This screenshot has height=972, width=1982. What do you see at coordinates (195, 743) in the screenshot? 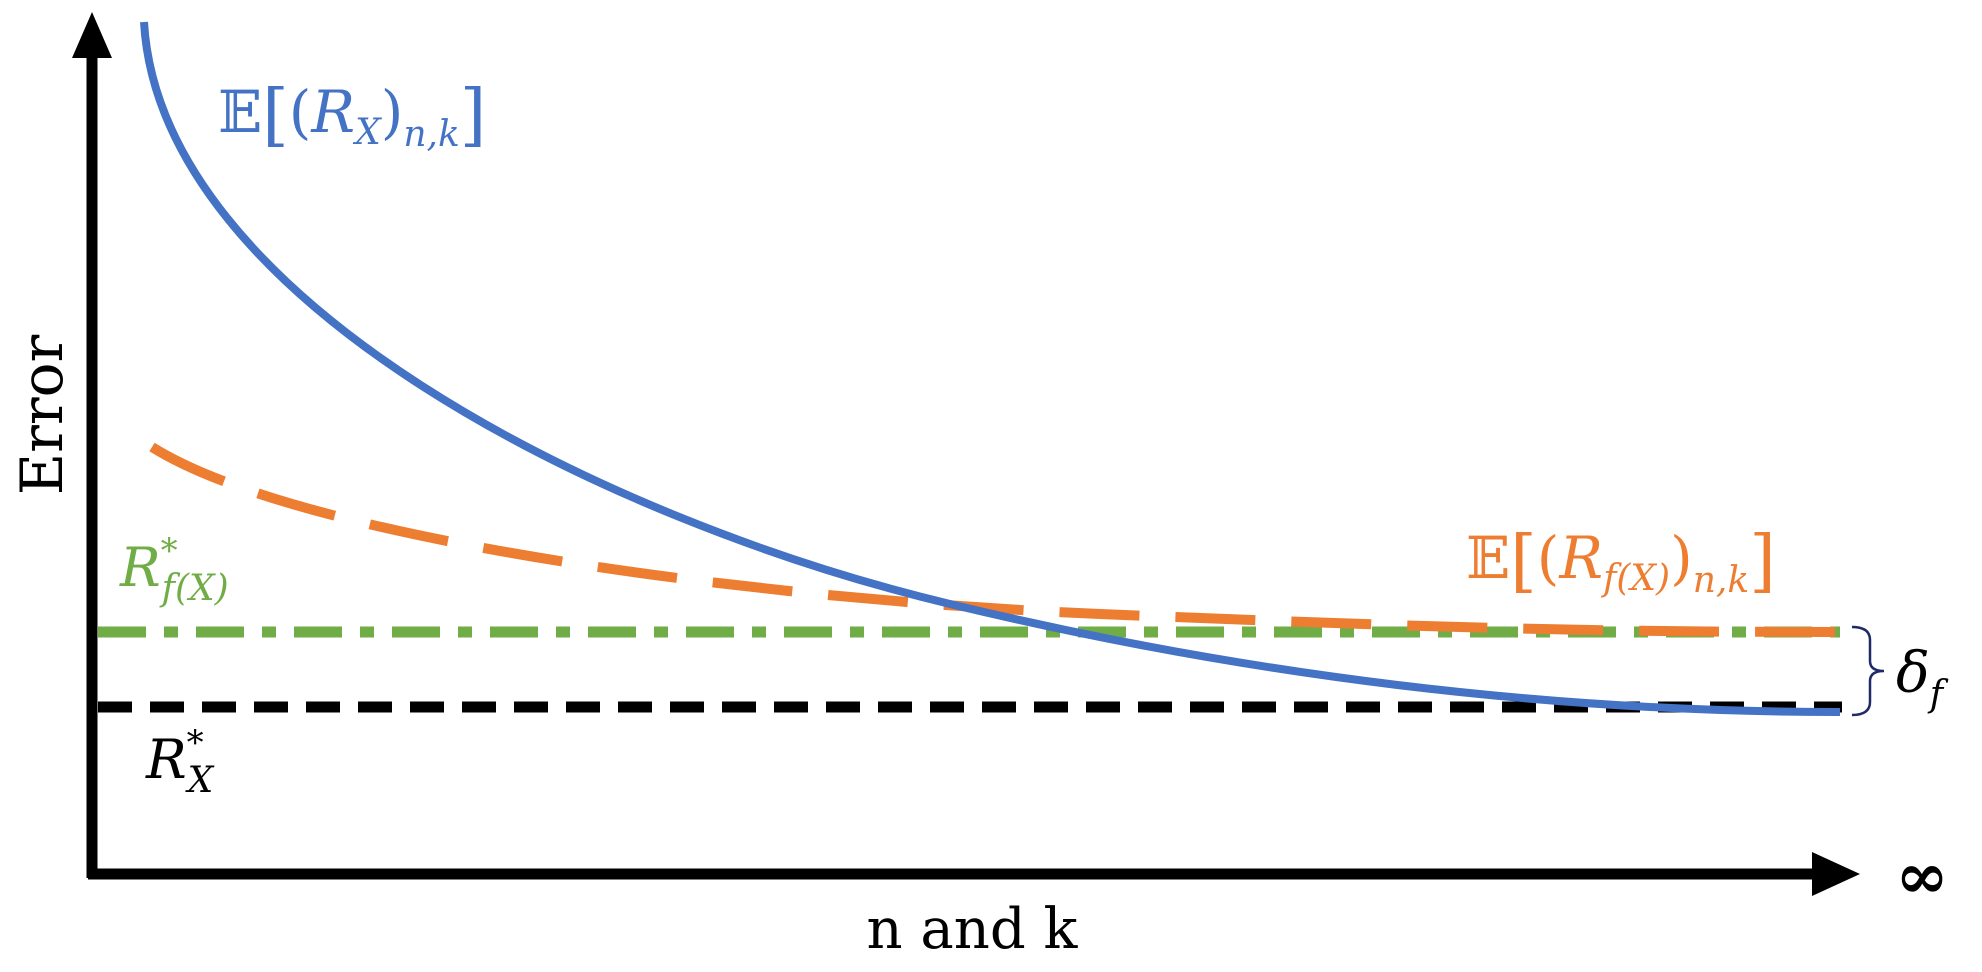
I see `rx-star-sup: *` at bounding box center [195, 743].